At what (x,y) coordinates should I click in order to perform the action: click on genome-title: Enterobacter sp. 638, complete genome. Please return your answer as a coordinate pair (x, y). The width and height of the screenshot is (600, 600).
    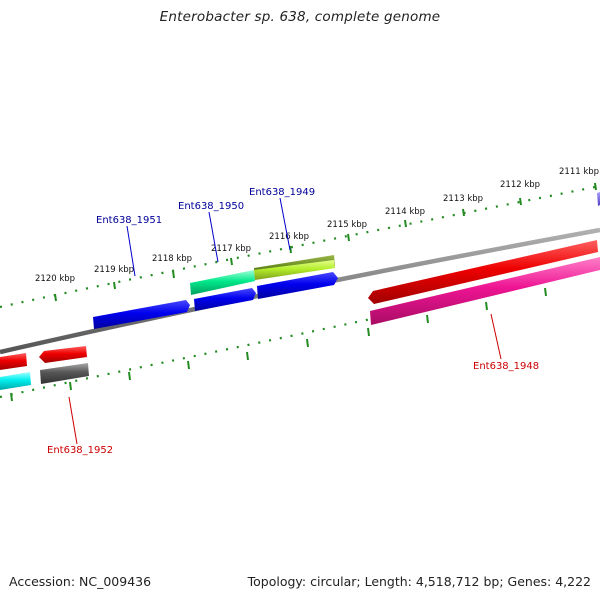
    Looking at the image, I should click on (300, 17).